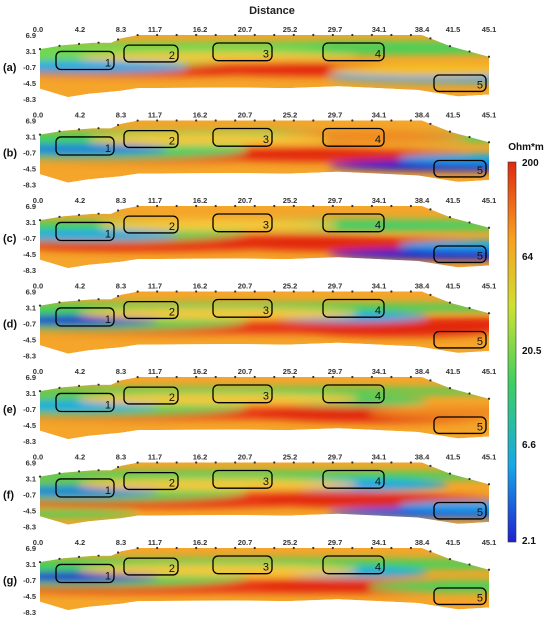 The image size is (550, 627). I want to click on zone-2-label: 2, so click(172, 398).